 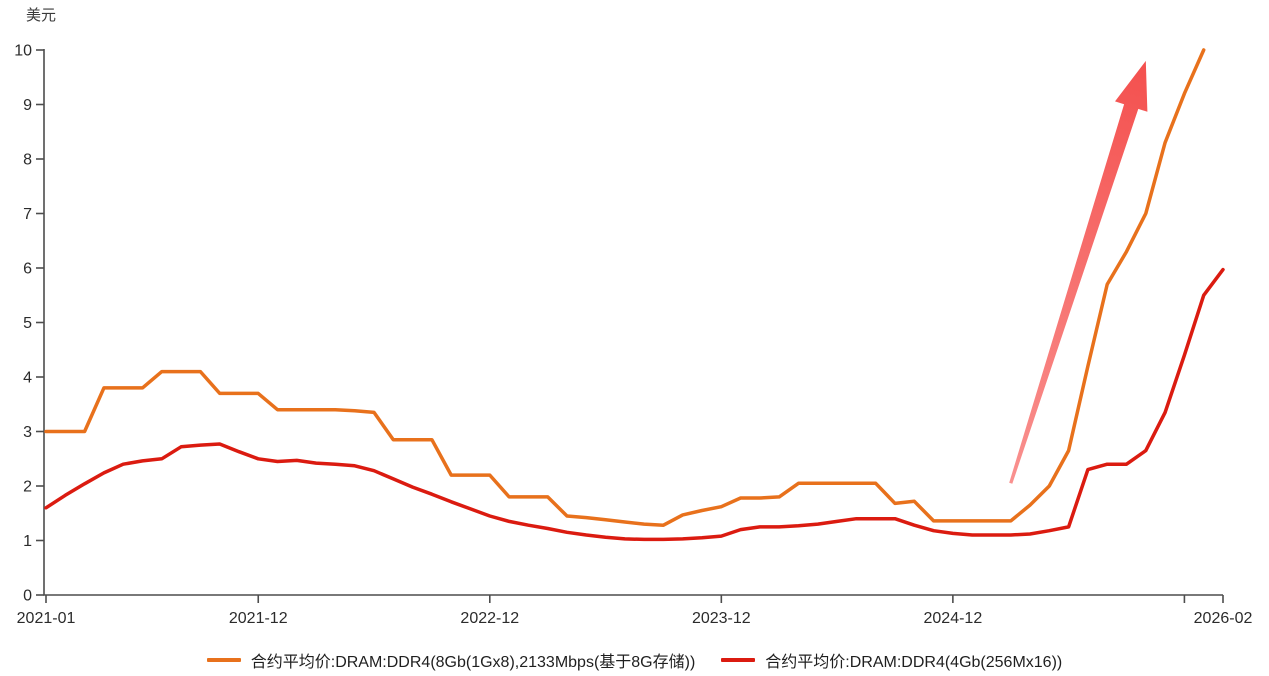 What do you see at coordinates (1078, 272) in the screenshot?
I see `up-arrow-annotation` at bounding box center [1078, 272].